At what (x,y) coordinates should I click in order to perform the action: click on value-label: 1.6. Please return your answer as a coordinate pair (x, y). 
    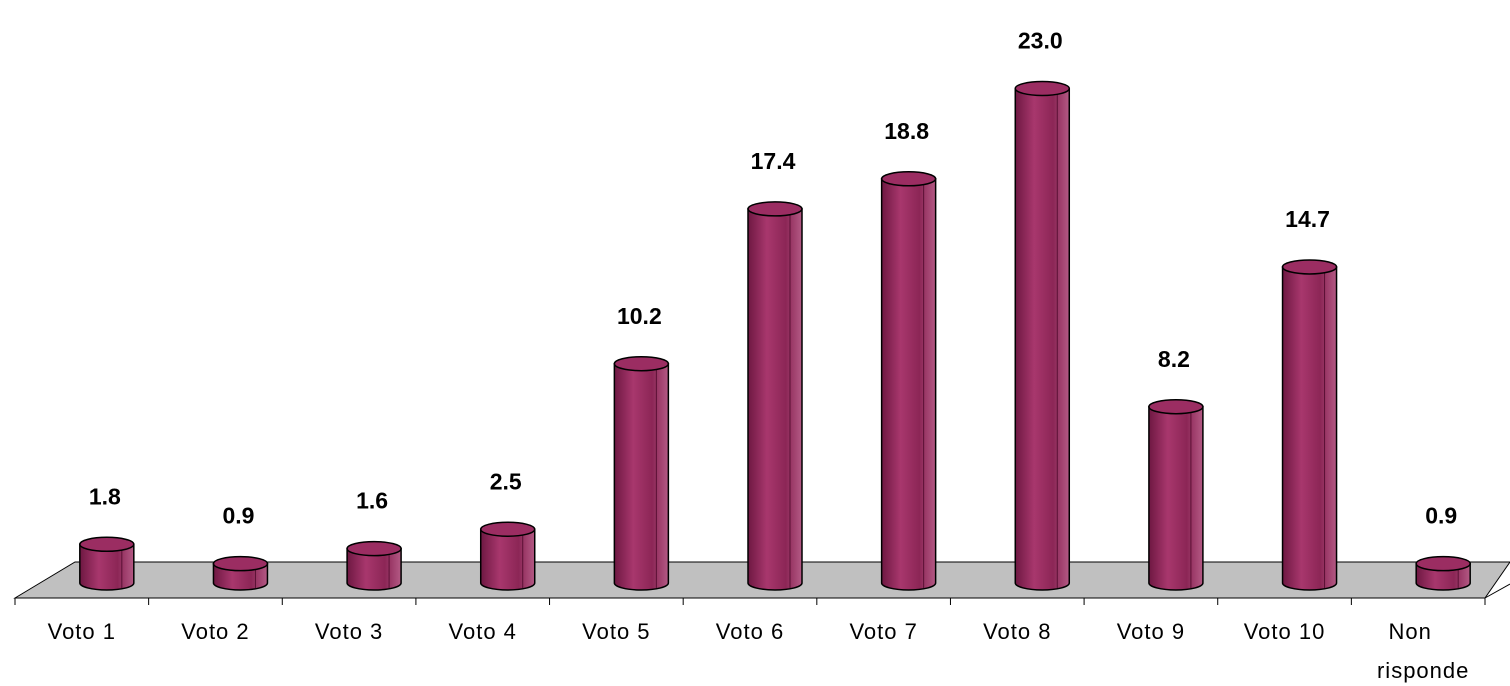
    Looking at the image, I should click on (372, 501).